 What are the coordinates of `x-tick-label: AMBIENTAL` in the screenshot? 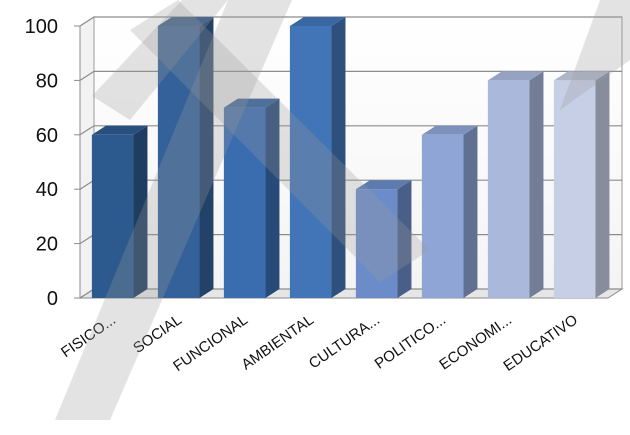 It's located at (277, 342).